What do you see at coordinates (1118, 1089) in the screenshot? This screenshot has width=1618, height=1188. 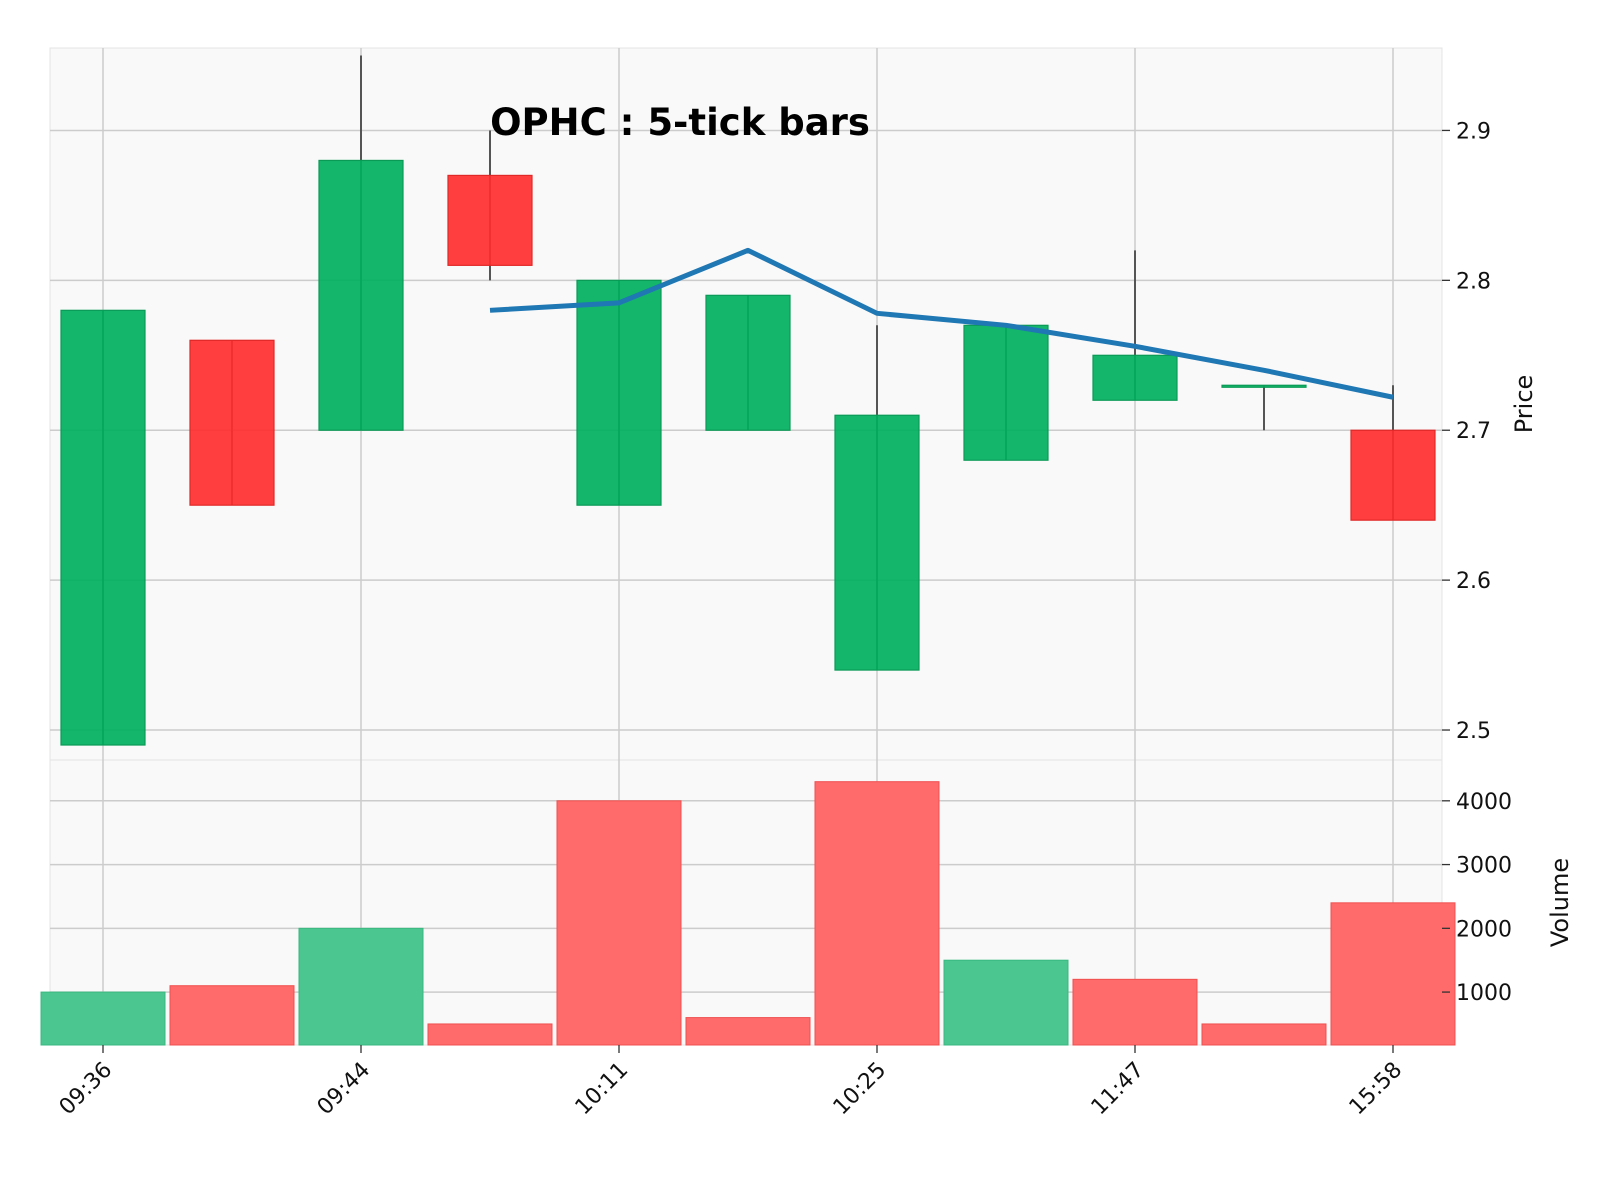 I see `x-tick-label: 11:47` at bounding box center [1118, 1089].